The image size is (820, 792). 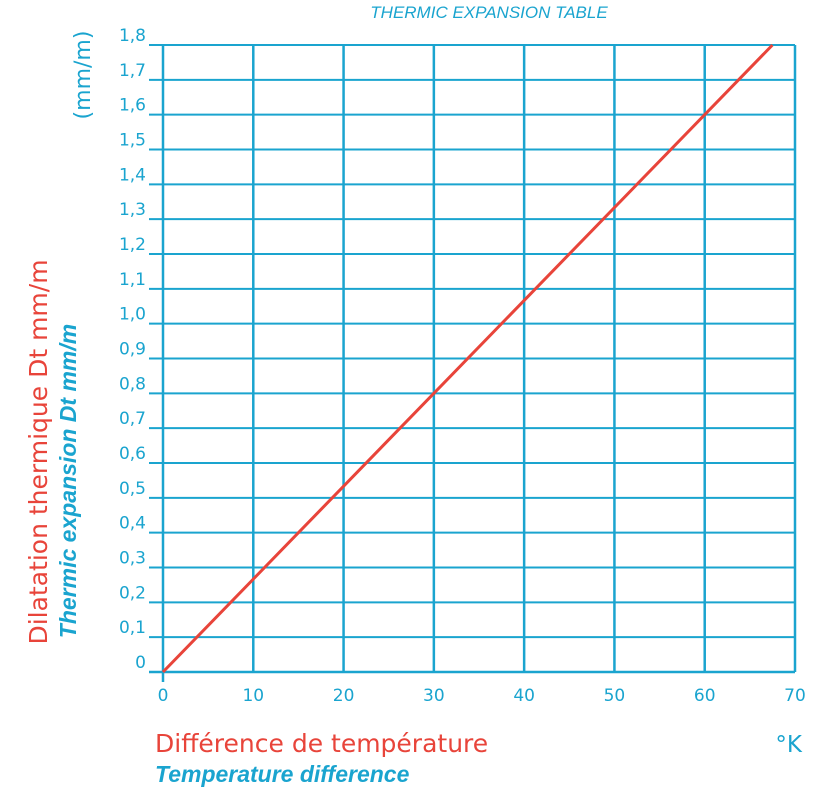 I want to click on x-tick-label: 50, so click(x=615, y=696).